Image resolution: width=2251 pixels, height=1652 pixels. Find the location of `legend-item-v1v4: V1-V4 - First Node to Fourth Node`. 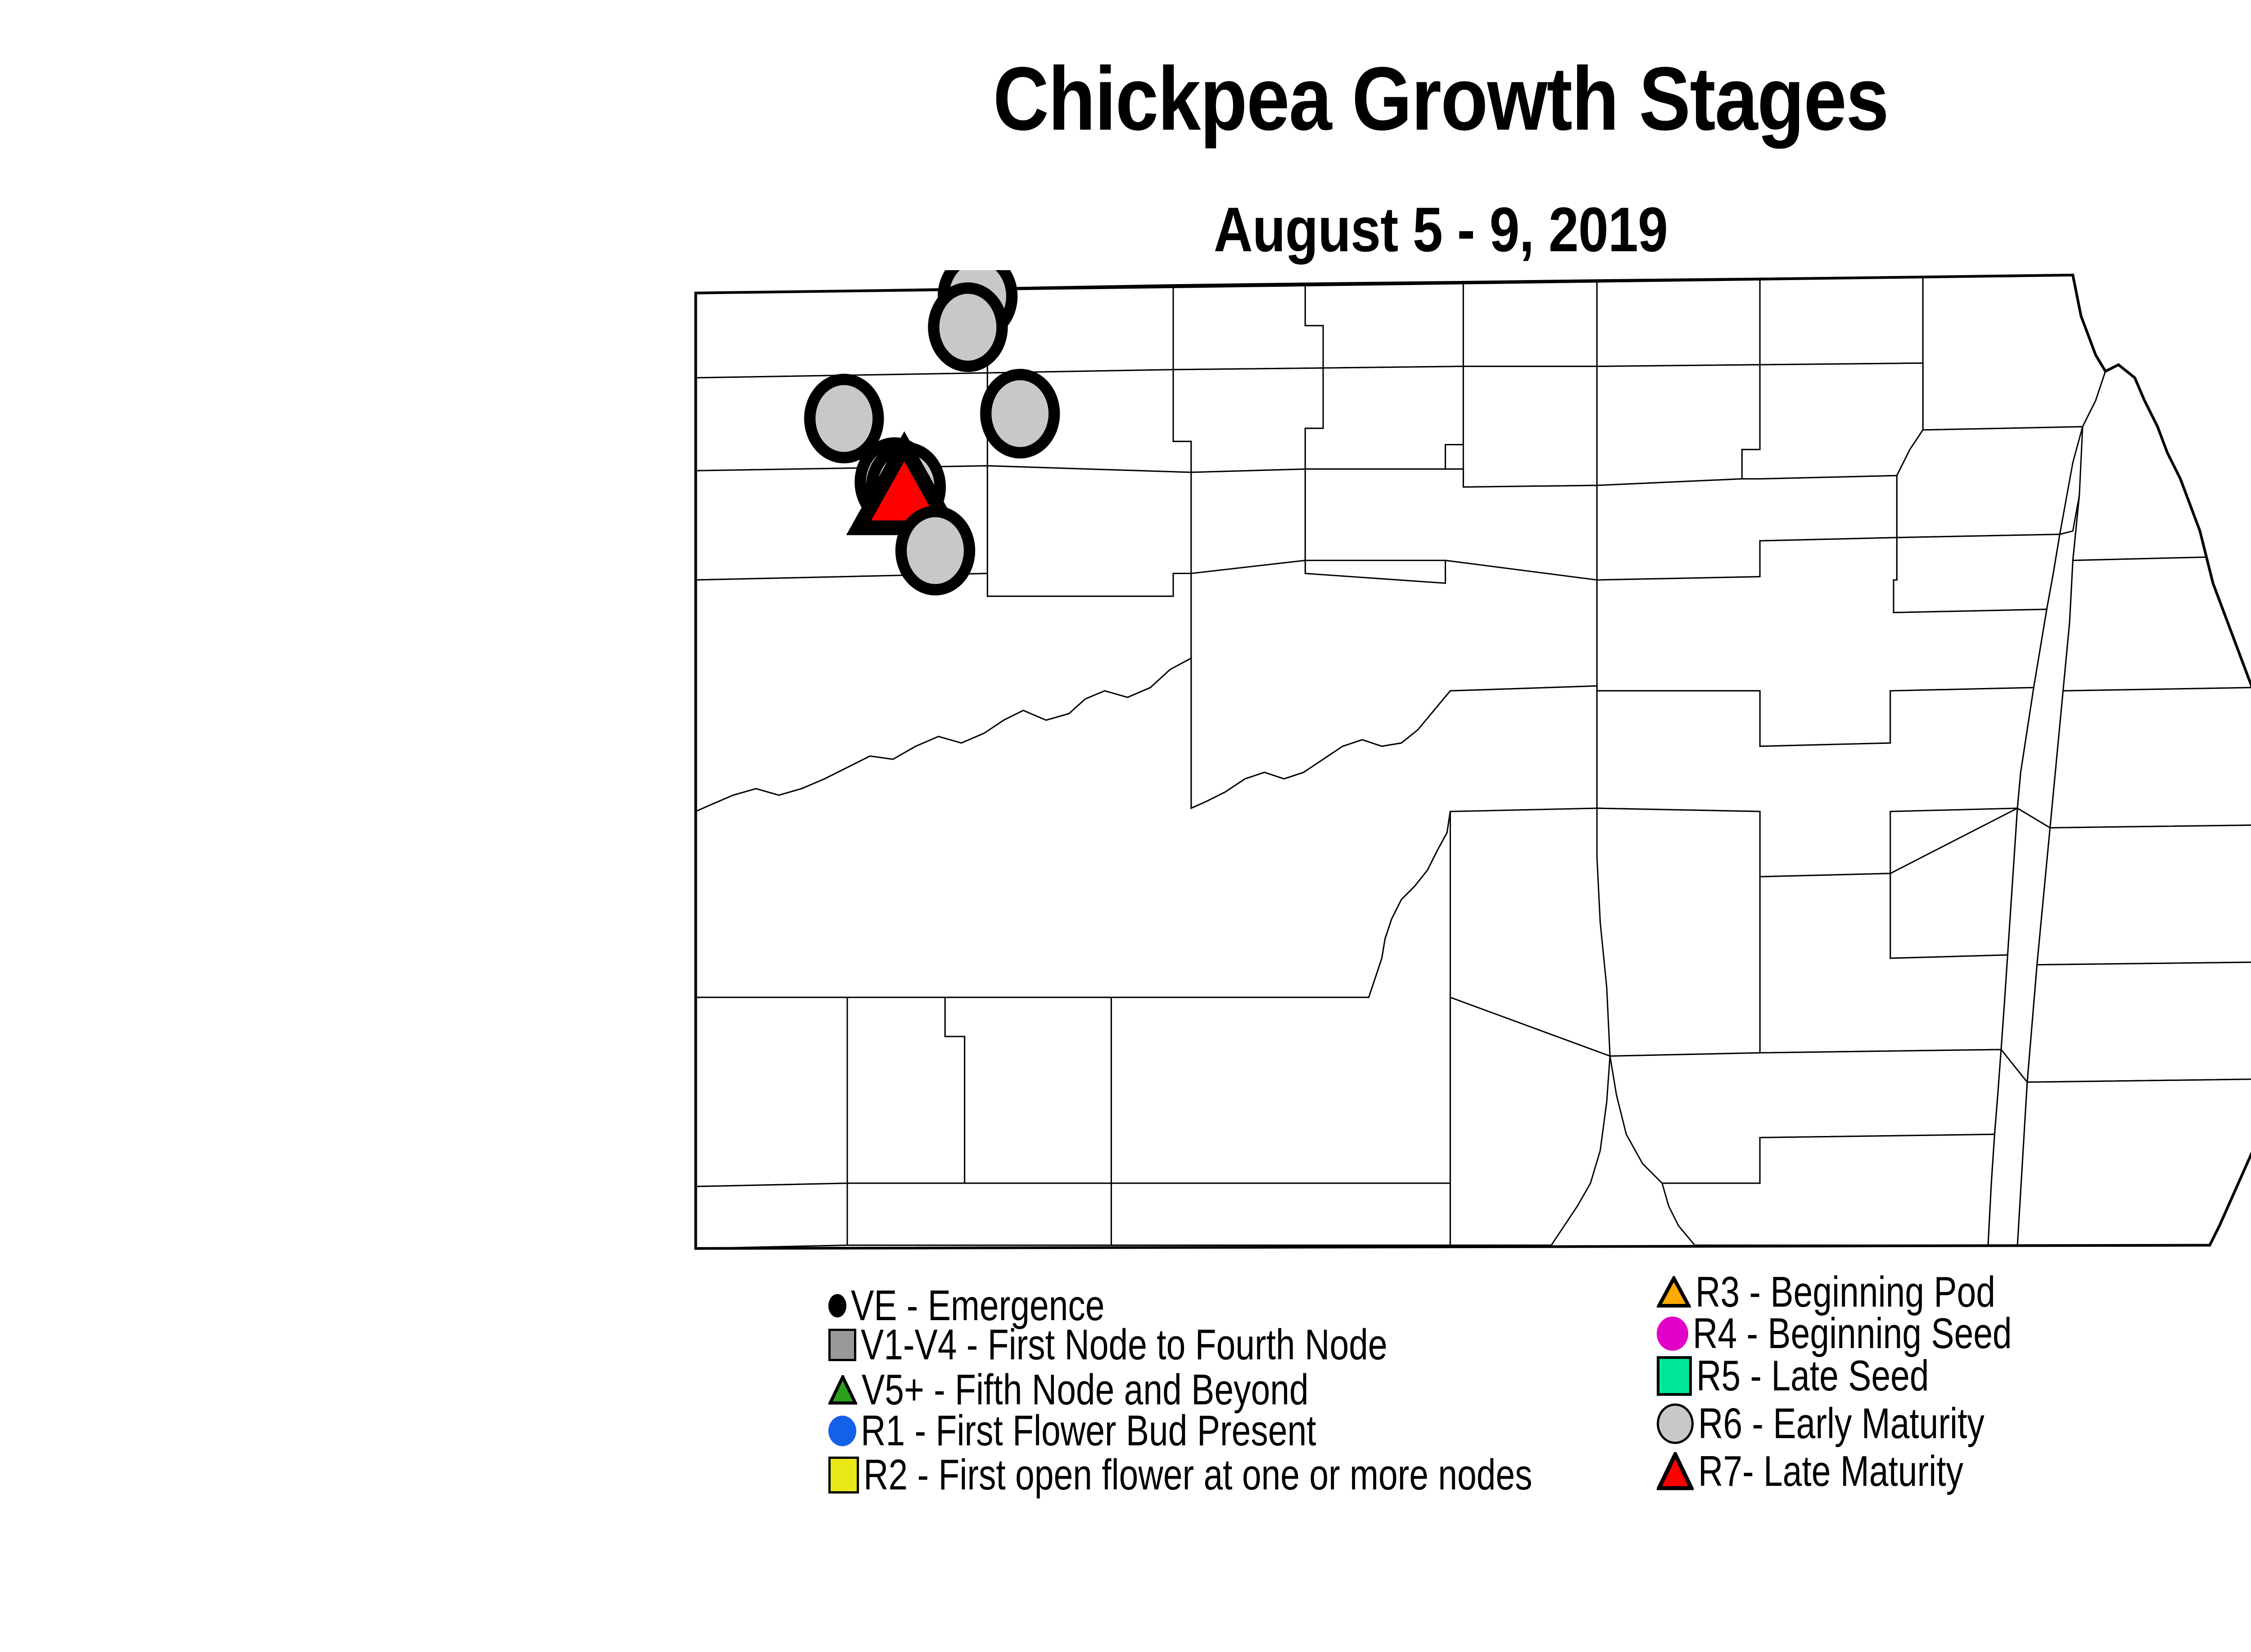

legend-item-v1v4: V1-V4 - First Node to Fourth Node is located at coordinates (1174, 1345).